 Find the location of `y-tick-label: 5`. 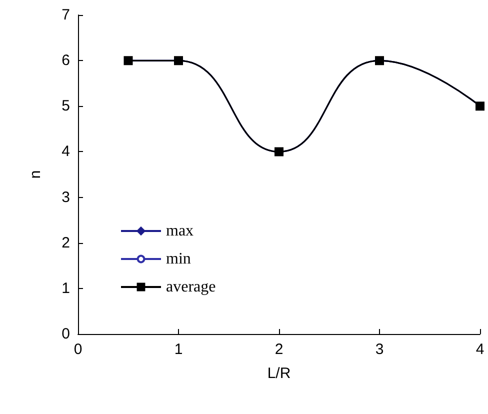

y-tick-label: 5 is located at coordinates (66, 106).